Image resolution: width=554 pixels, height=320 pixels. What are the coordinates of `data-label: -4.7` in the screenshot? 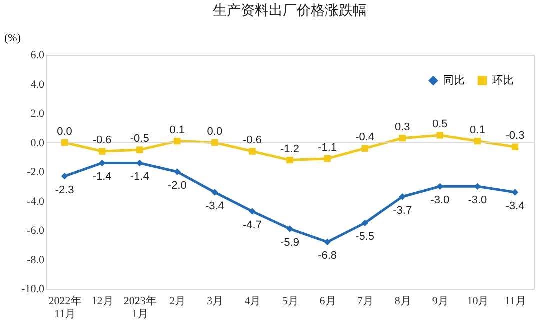 It's located at (252, 225).